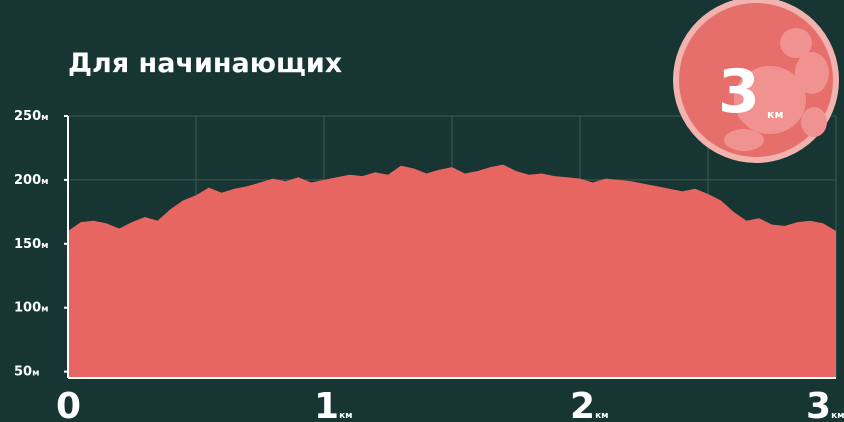  I want to click on badge-value: 3, so click(739, 92).